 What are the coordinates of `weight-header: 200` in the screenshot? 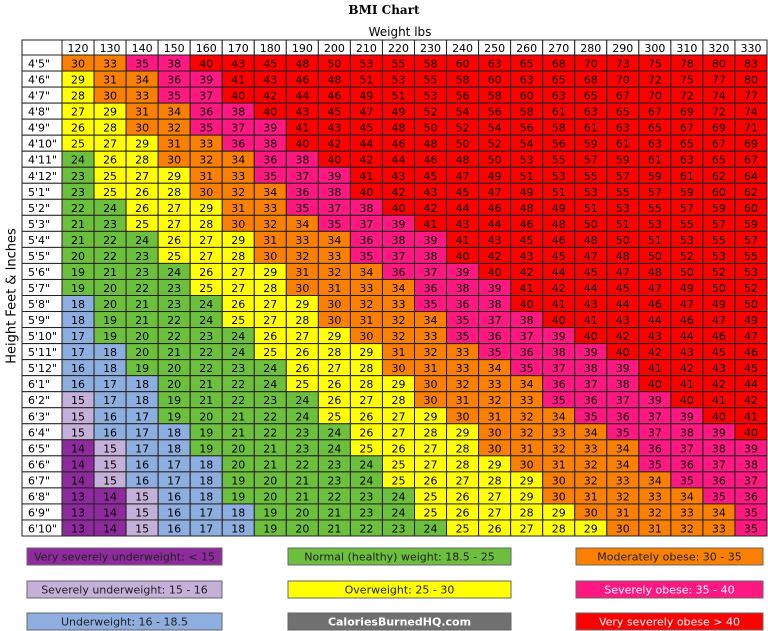 It's located at (334, 48).